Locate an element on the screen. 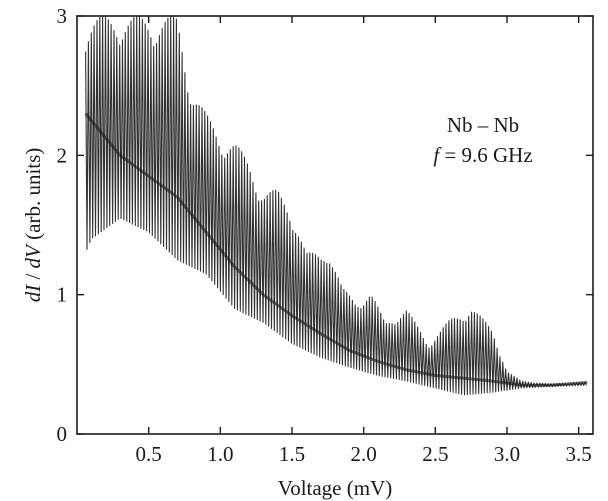 Image resolution: width=608 pixels, height=501 pixels. y-tick-label: 2 is located at coordinates (62, 155).